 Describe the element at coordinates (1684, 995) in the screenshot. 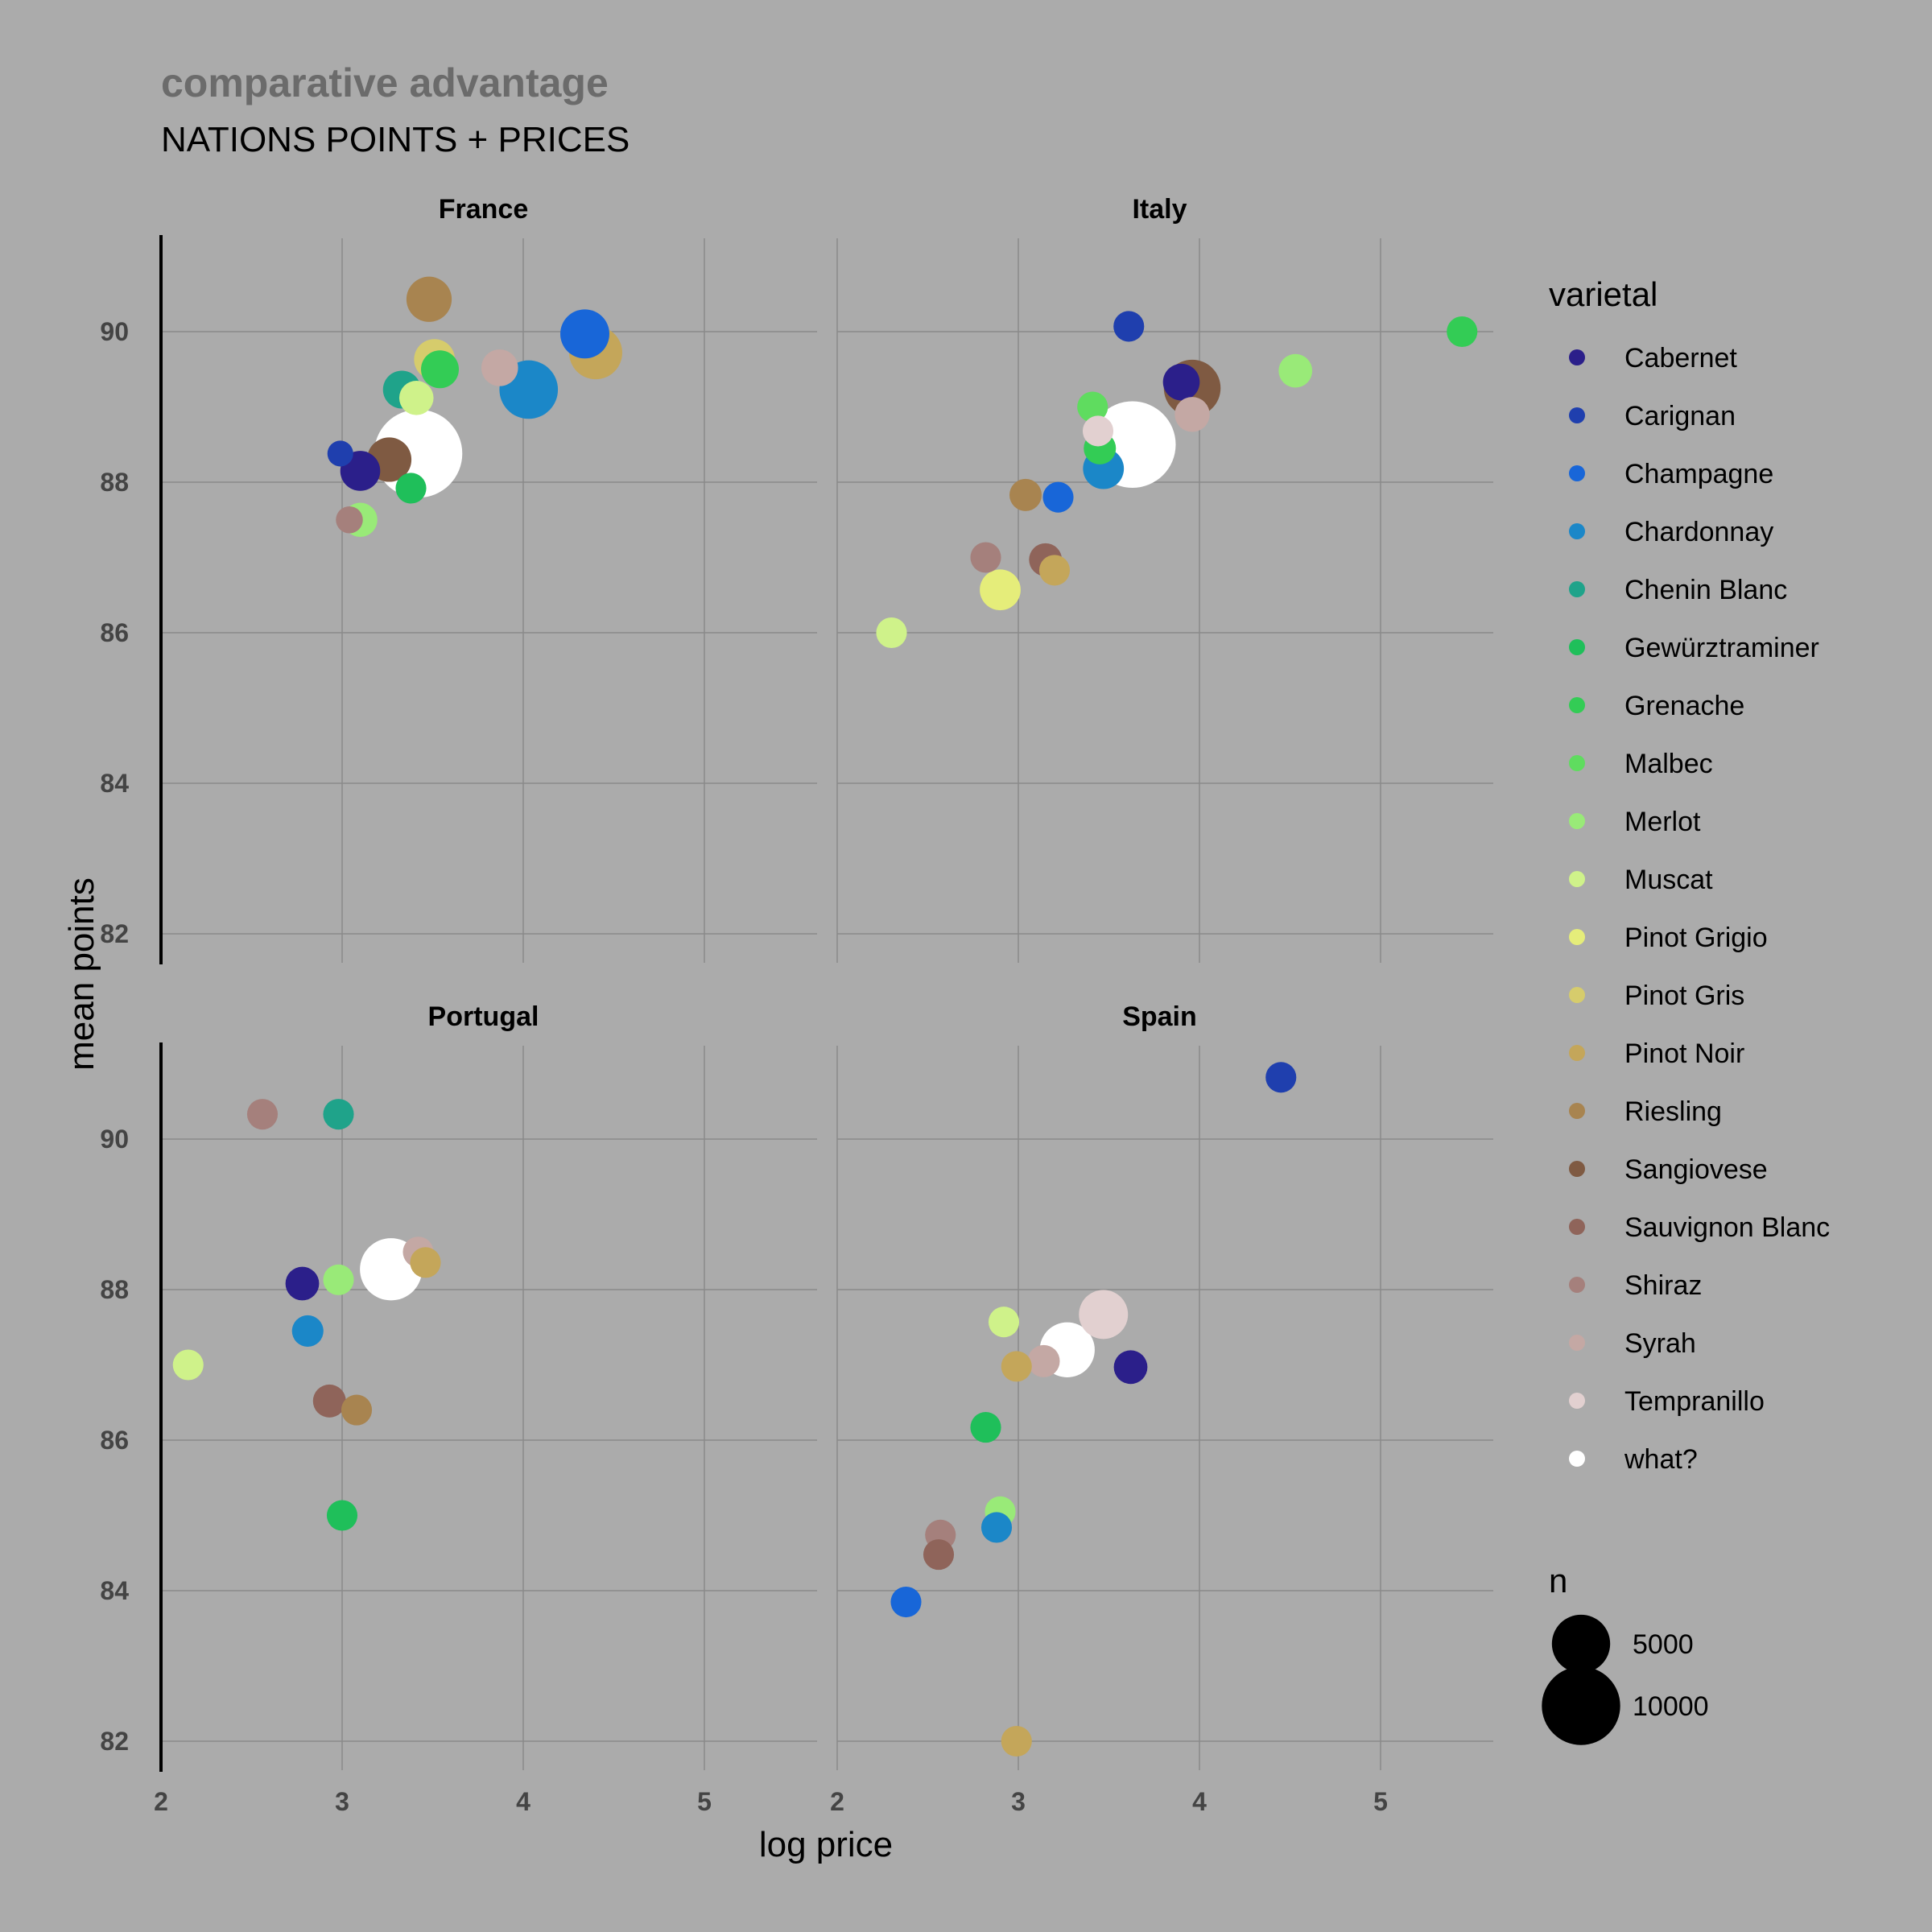

I see `legend-label: Pinot Gris` at that location.